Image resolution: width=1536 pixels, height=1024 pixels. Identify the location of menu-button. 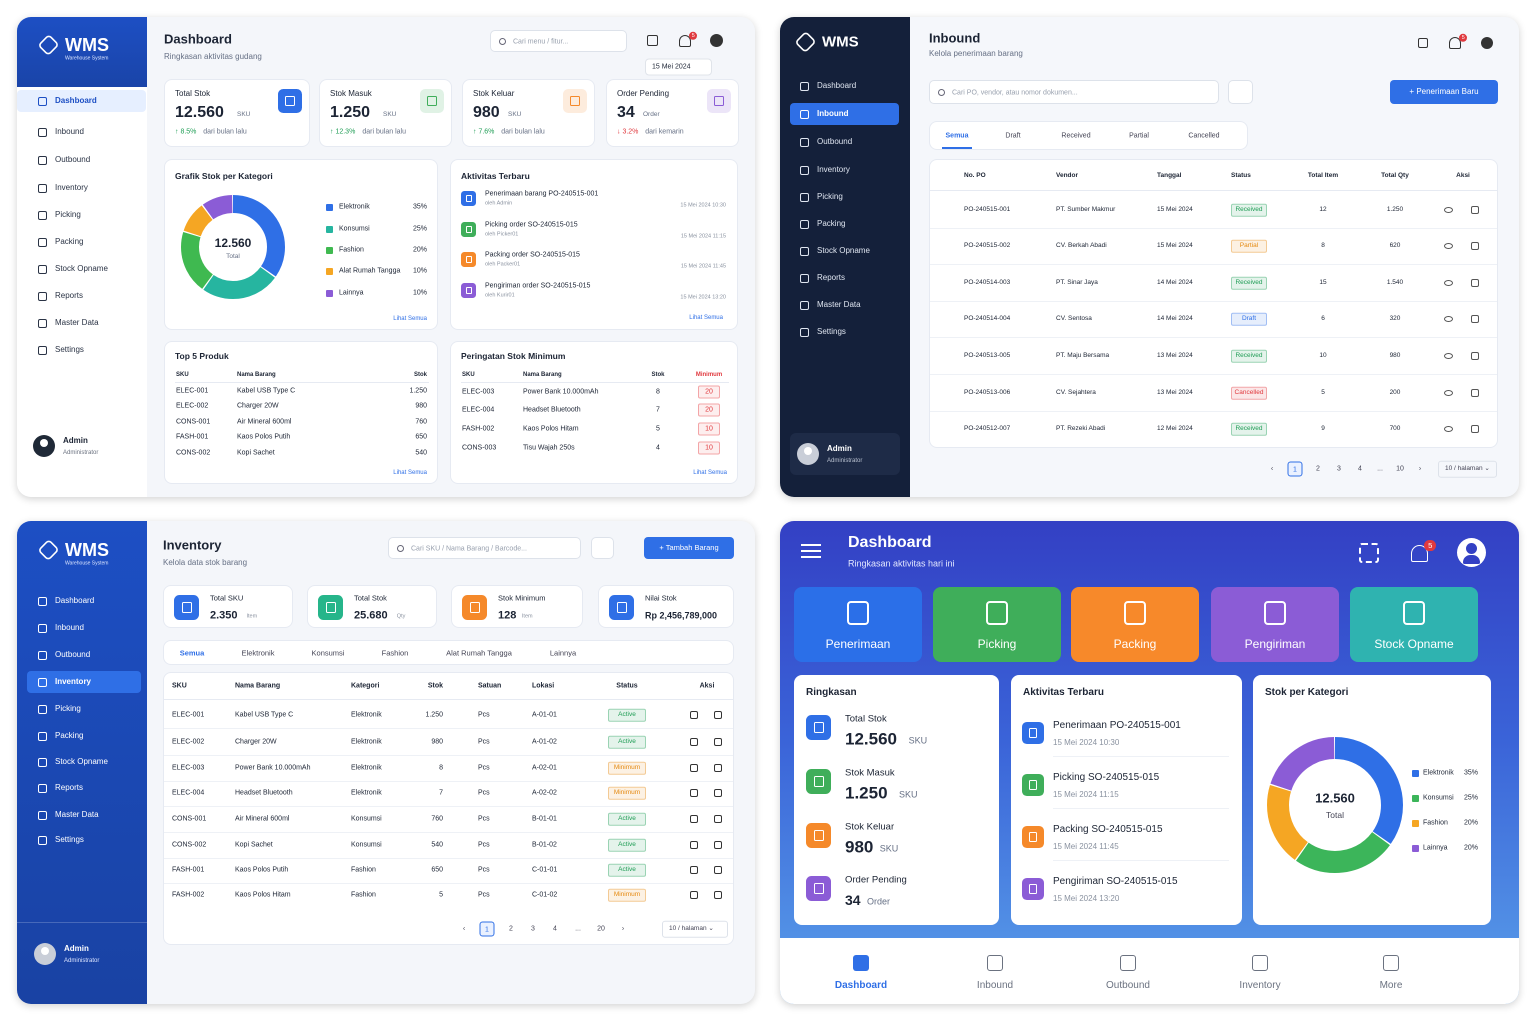
(811, 551).